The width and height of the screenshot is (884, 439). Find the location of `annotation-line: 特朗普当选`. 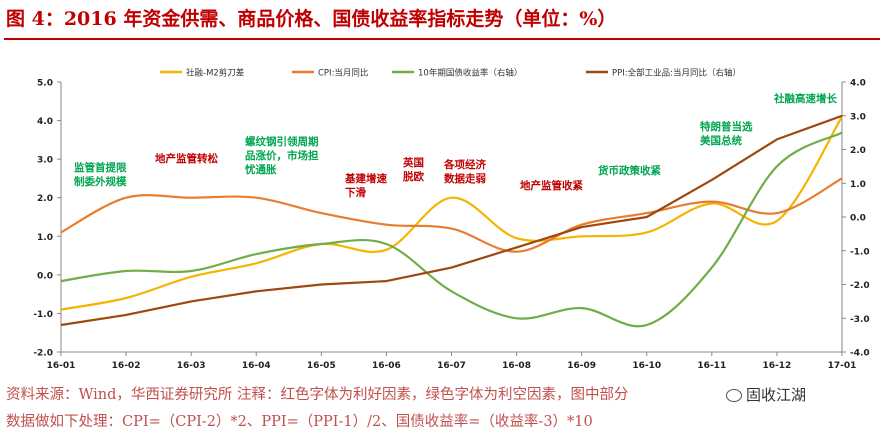

annotation-line: 特朗普当选 is located at coordinates (726, 126).